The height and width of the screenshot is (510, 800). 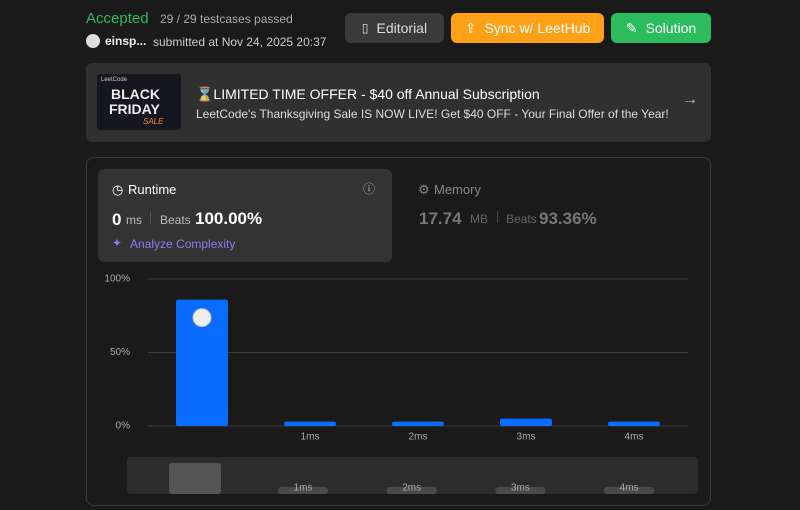 I want to click on y-tick-label: 100%, so click(x=117, y=279).